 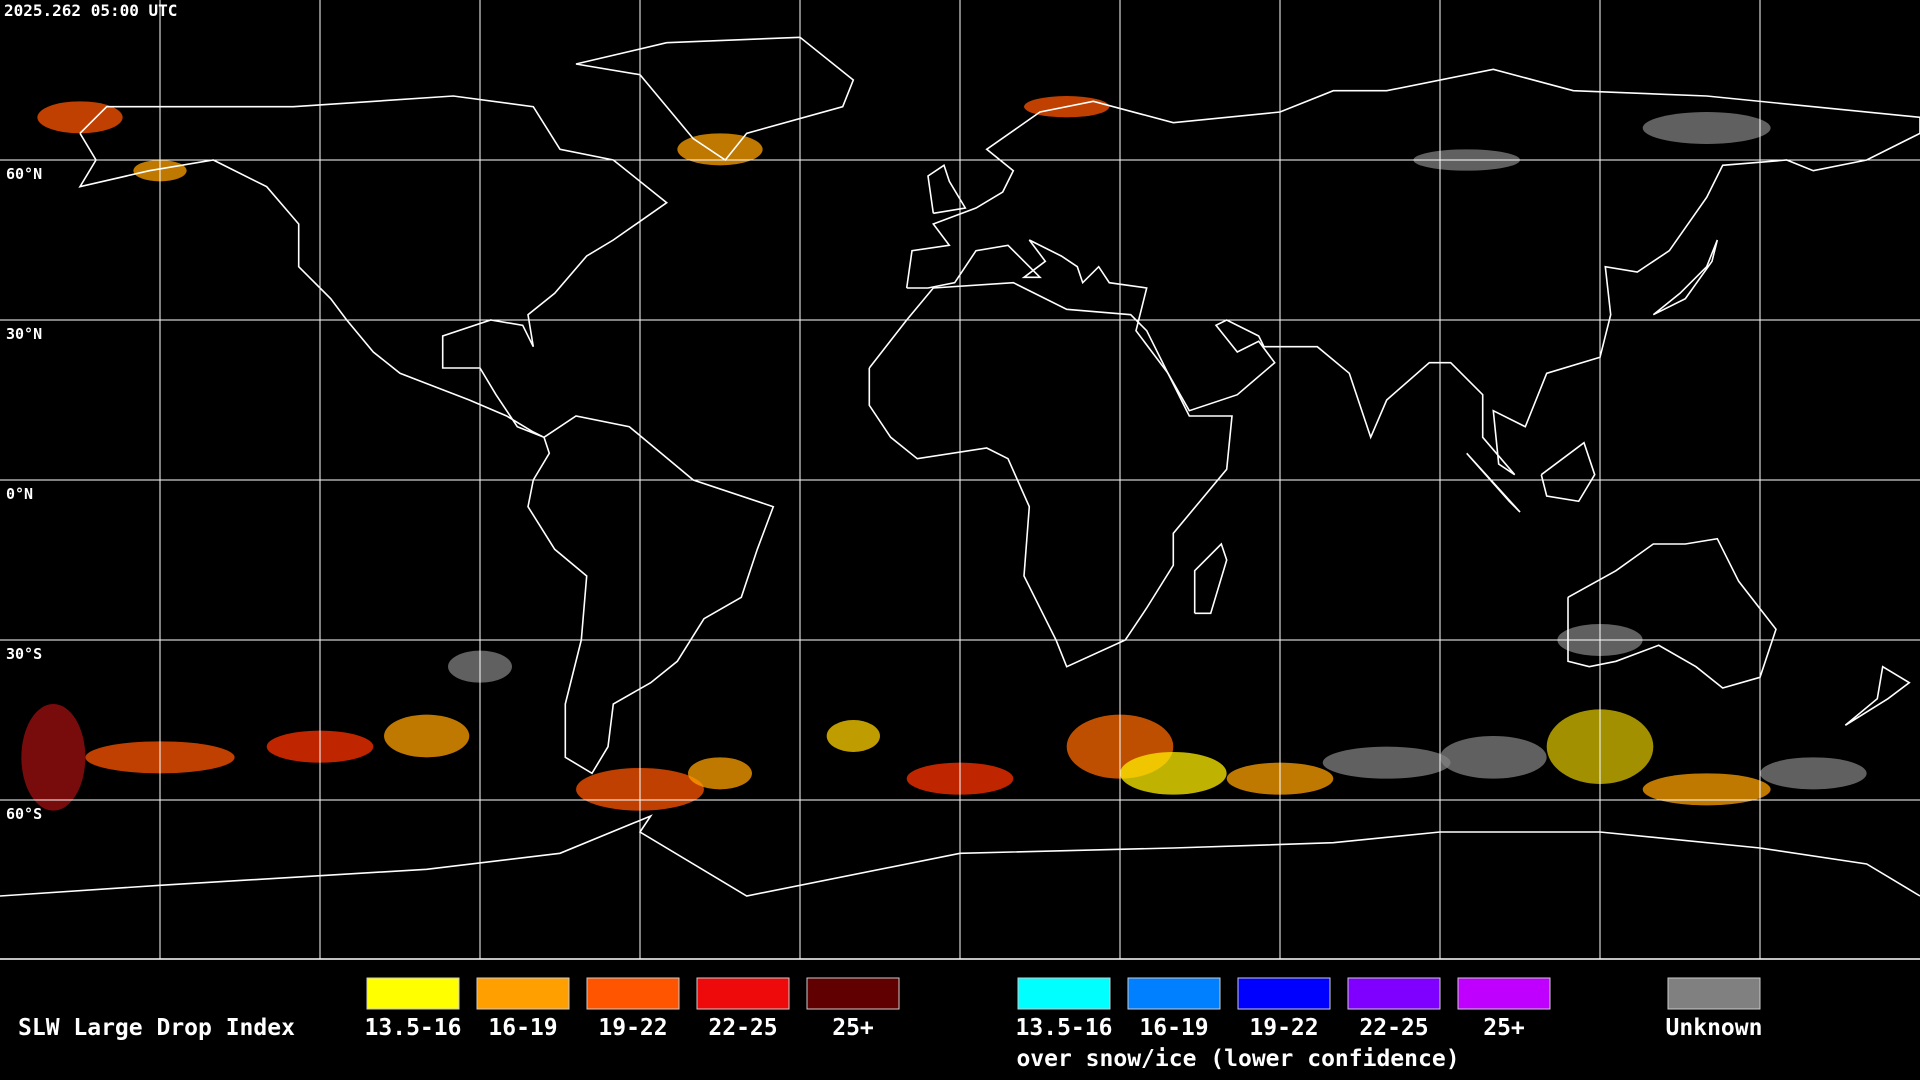 What do you see at coordinates (1237, 1059) in the screenshot?
I see `snow-ice-caption: over snow/ice (lower confidence)` at bounding box center [1237, 1059].